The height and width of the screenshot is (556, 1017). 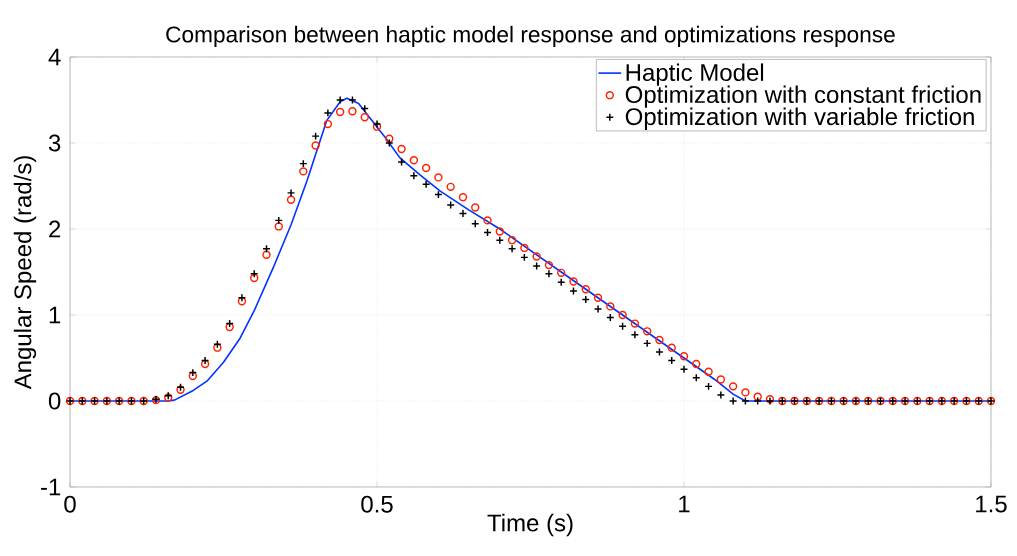 I want to click on x-tick-label: 0.5, so click(x=377, y=504).